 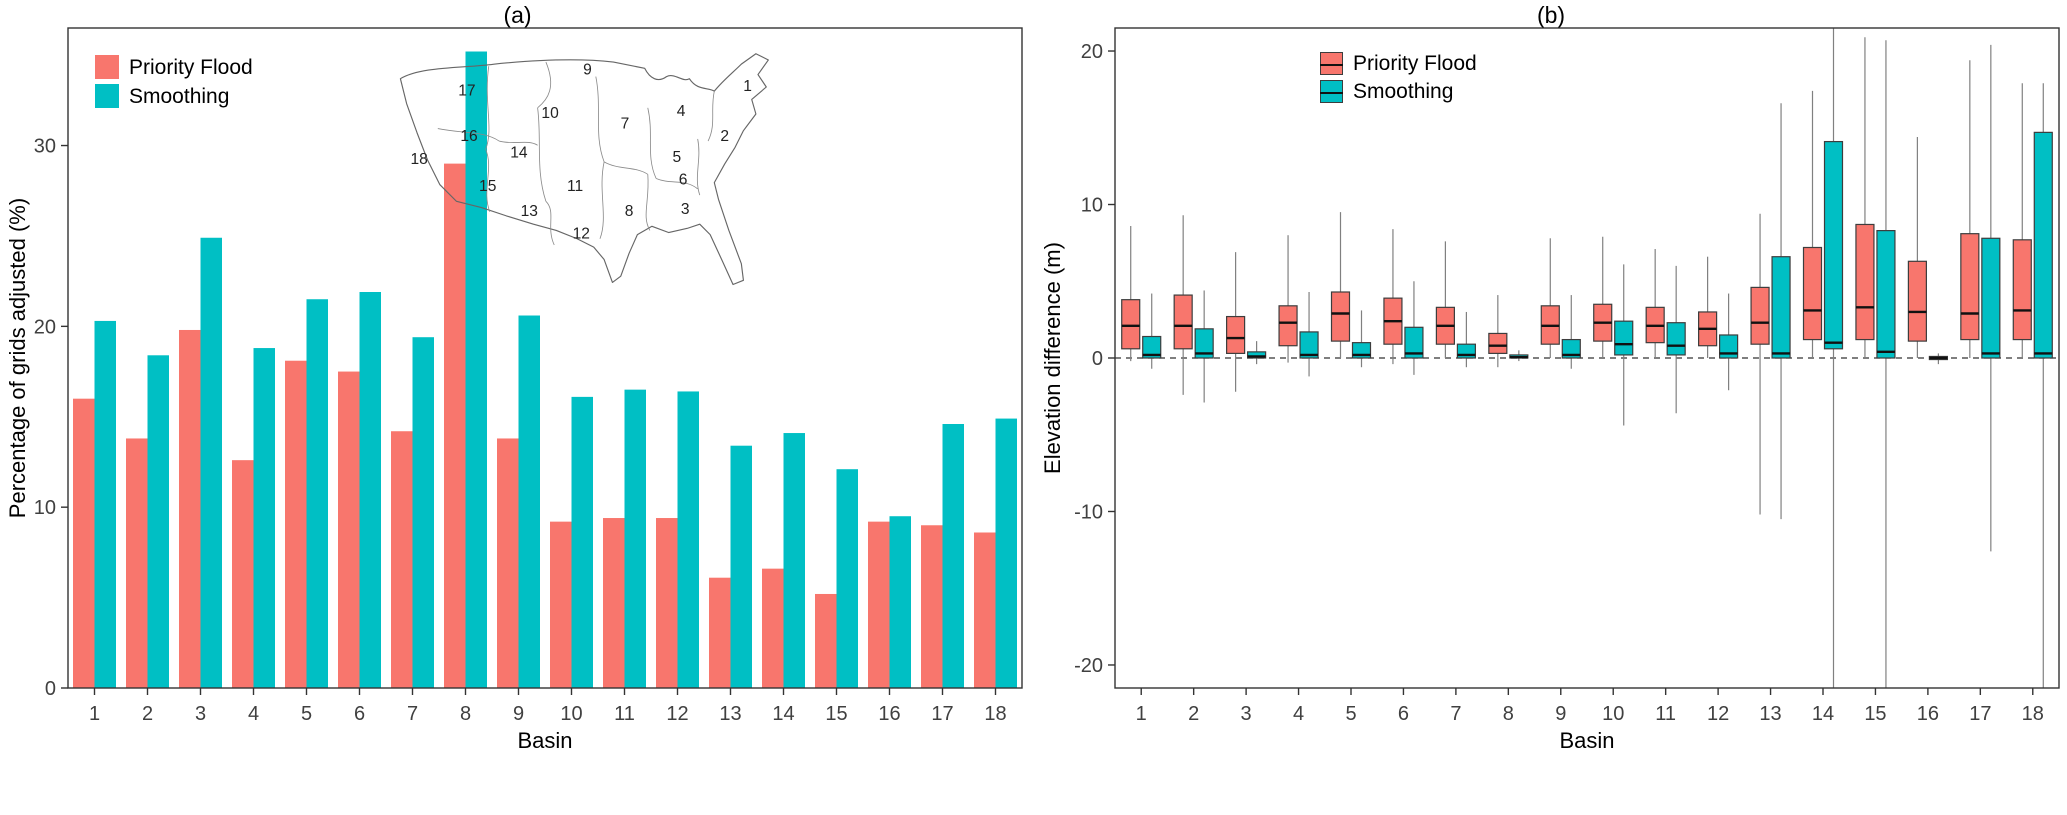 I want to click on x-tick-label: 16, so click(x=889, y=714).